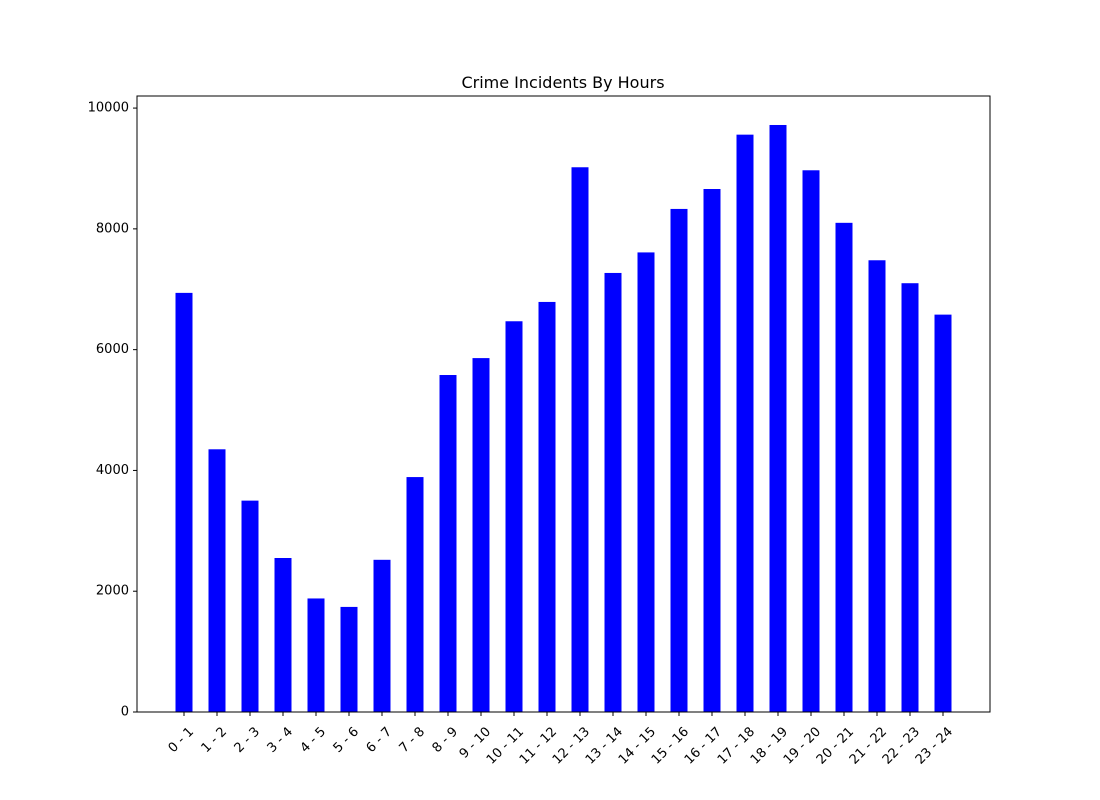  Describe the element at coordinates (346, 739) in the screenshot. I see `x-tick-label-5: 5 - 6` at that location.